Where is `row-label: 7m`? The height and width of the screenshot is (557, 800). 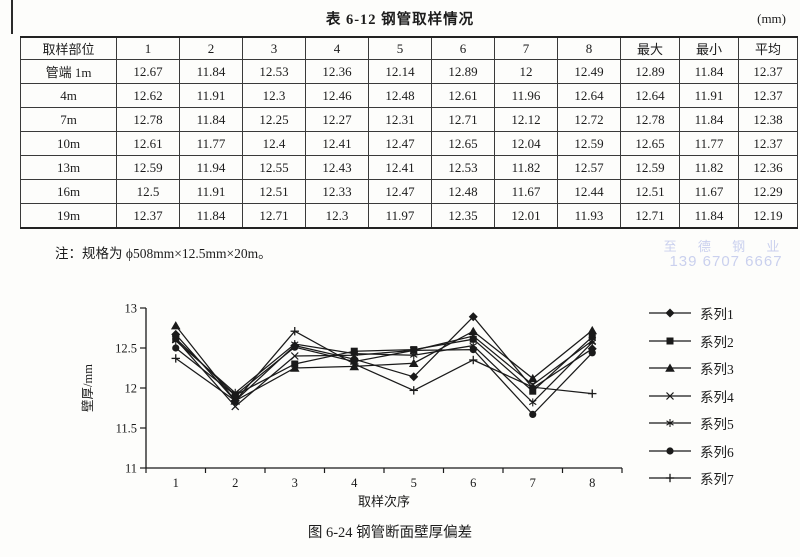
row-label: 7m is located at coordinates (68, 119).